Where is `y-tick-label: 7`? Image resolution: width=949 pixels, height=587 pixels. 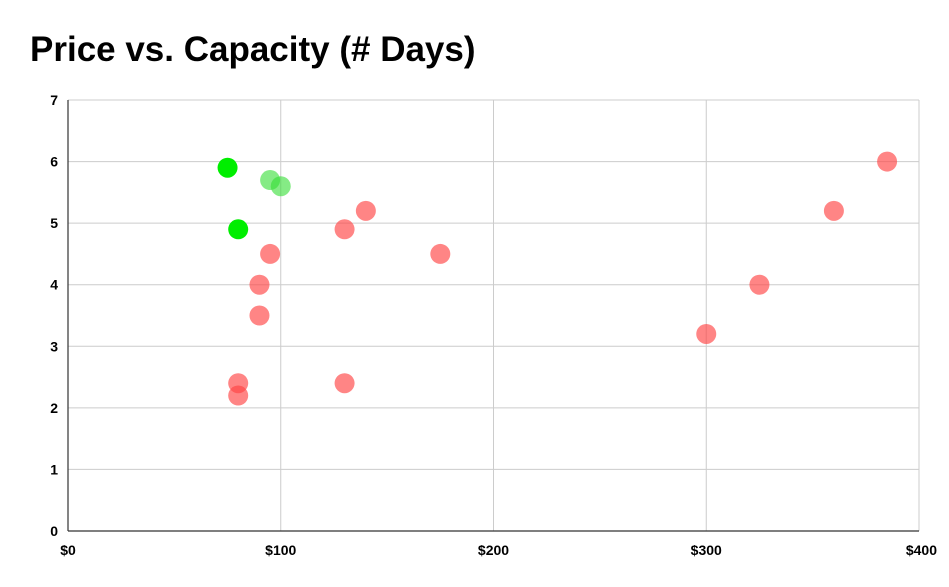
y-tick-label: 7 is located at coordinates (54, 100).